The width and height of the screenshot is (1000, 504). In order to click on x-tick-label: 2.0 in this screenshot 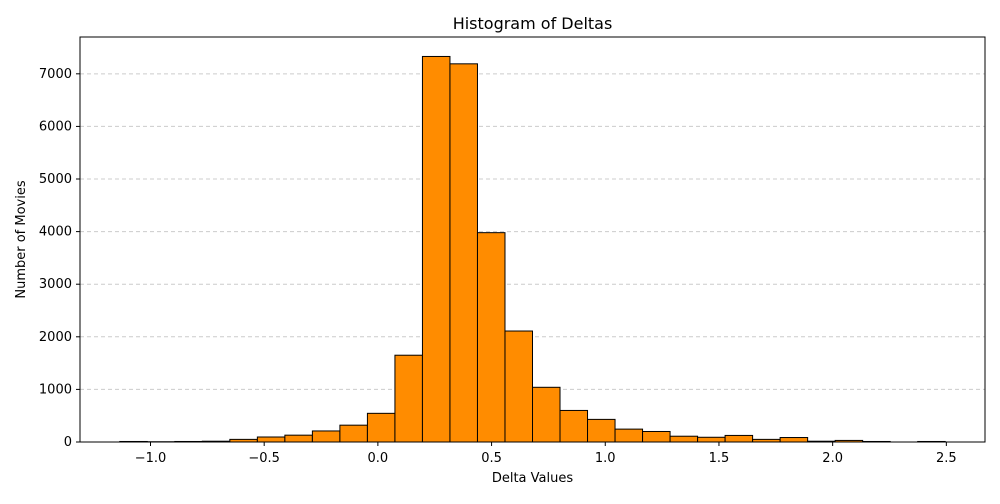, I will do `click(832, 458)`.